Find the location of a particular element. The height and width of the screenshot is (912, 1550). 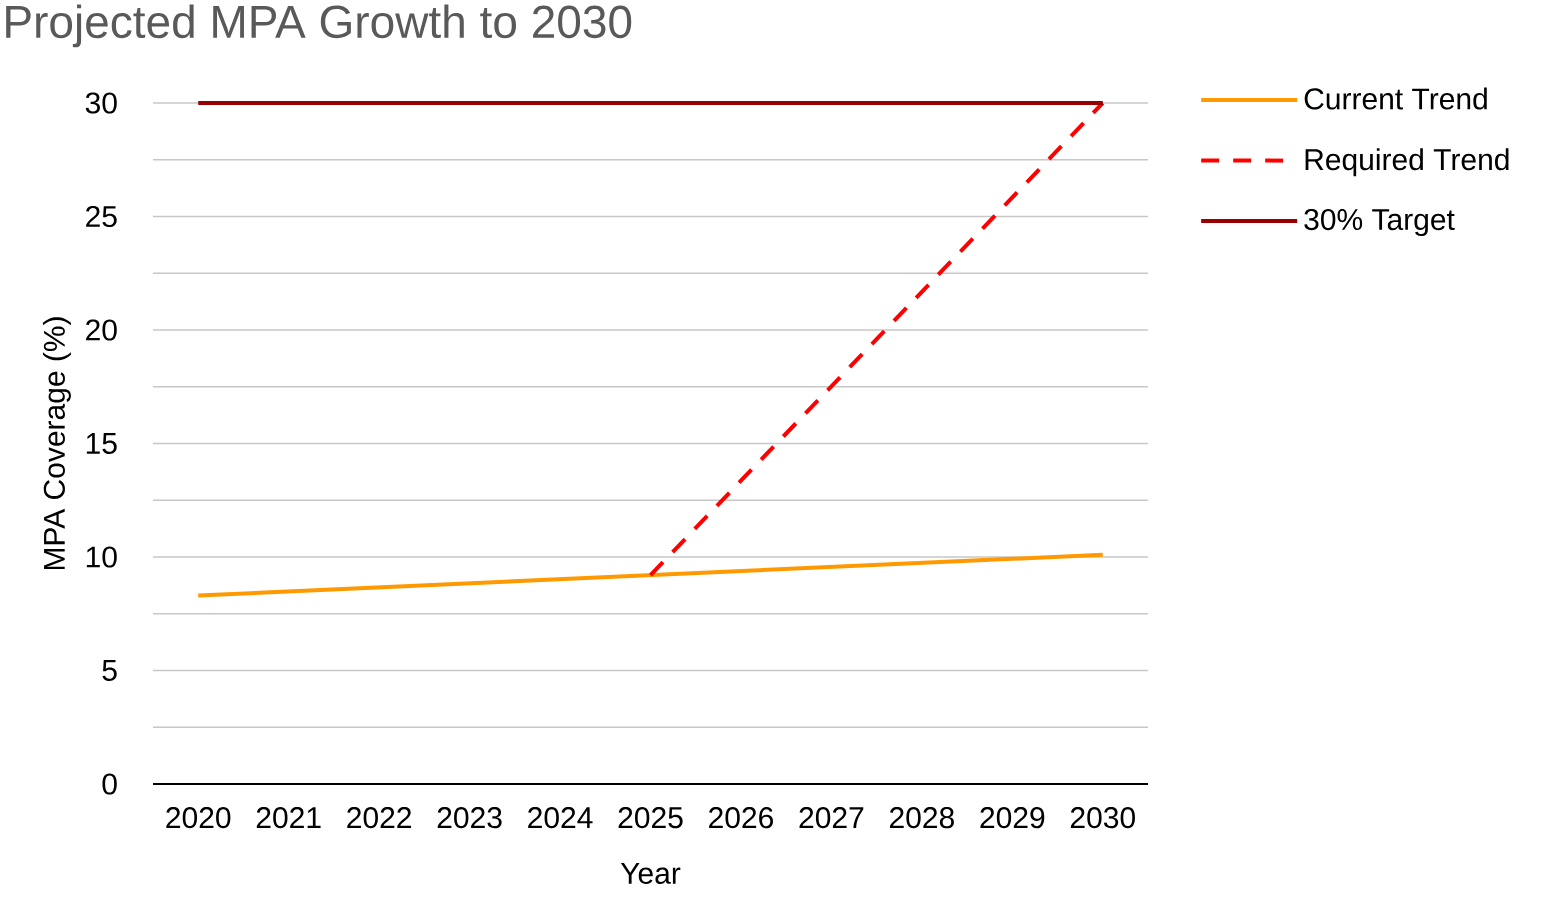

x-axis-title: Year is located at coordinates (650, 873).